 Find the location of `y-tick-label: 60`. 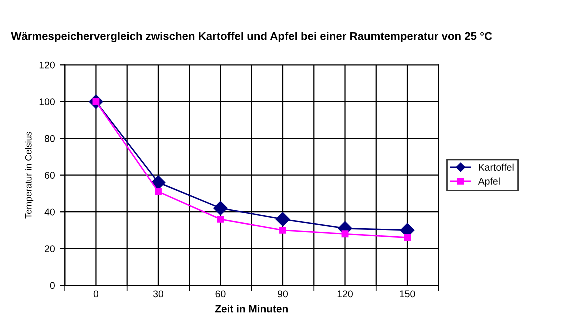

y-tick-label: 60 is located at coordinates (50, 175).